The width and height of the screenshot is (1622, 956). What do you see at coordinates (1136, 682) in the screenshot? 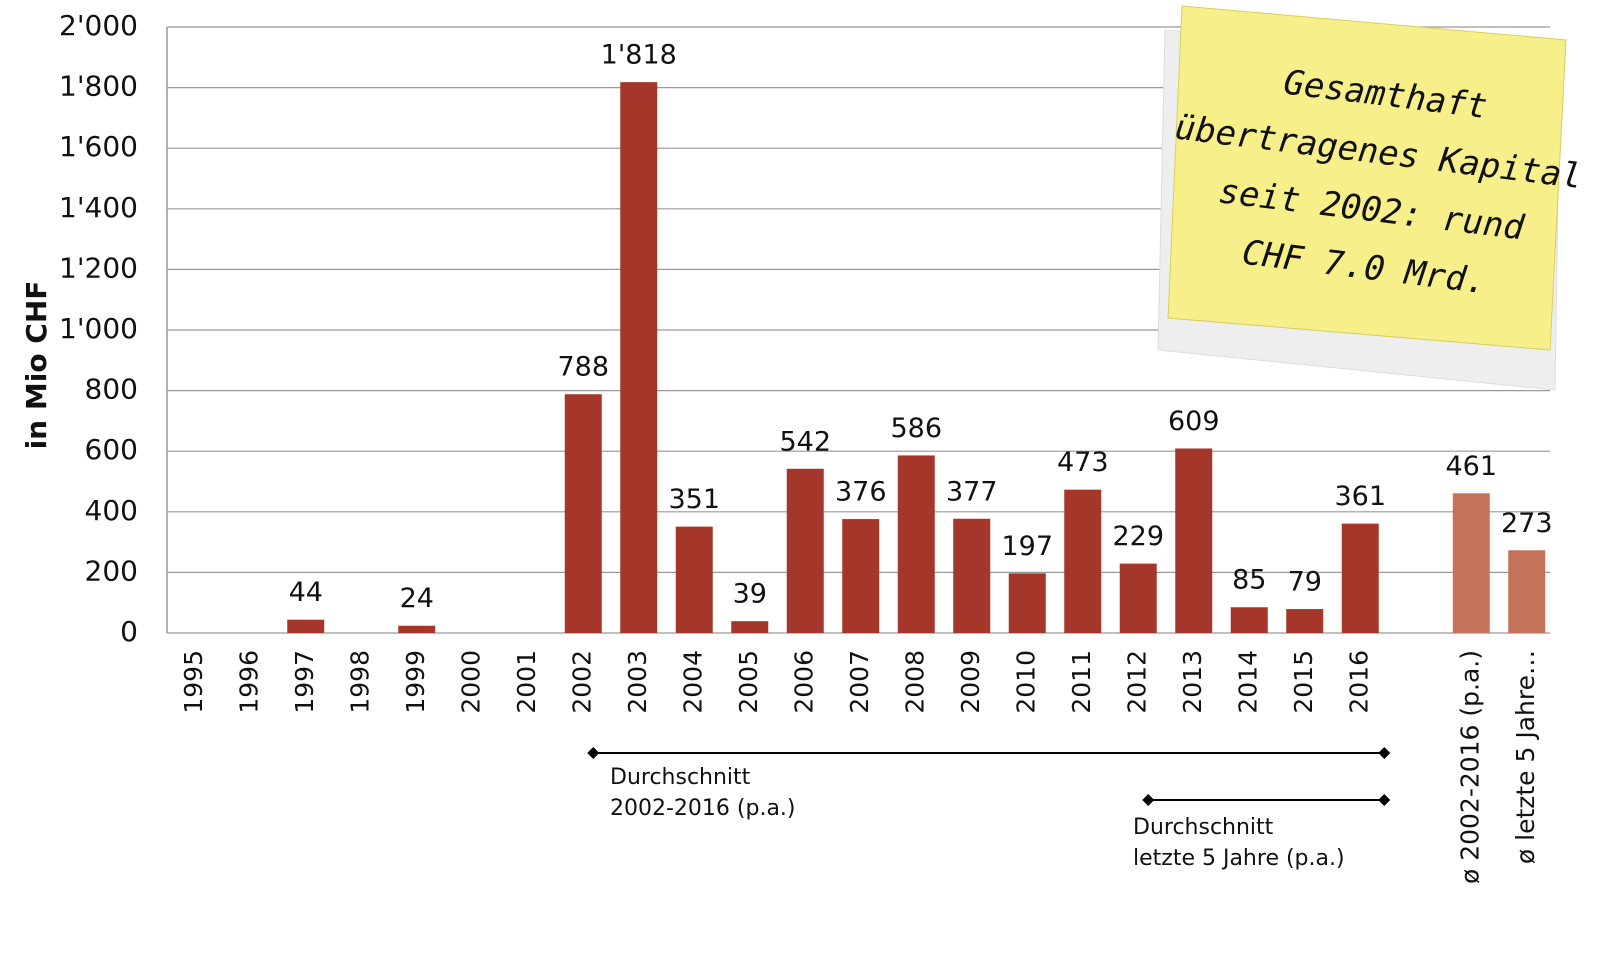
I see `x-tick-label: 2012` at bounding box center [1136, 682].